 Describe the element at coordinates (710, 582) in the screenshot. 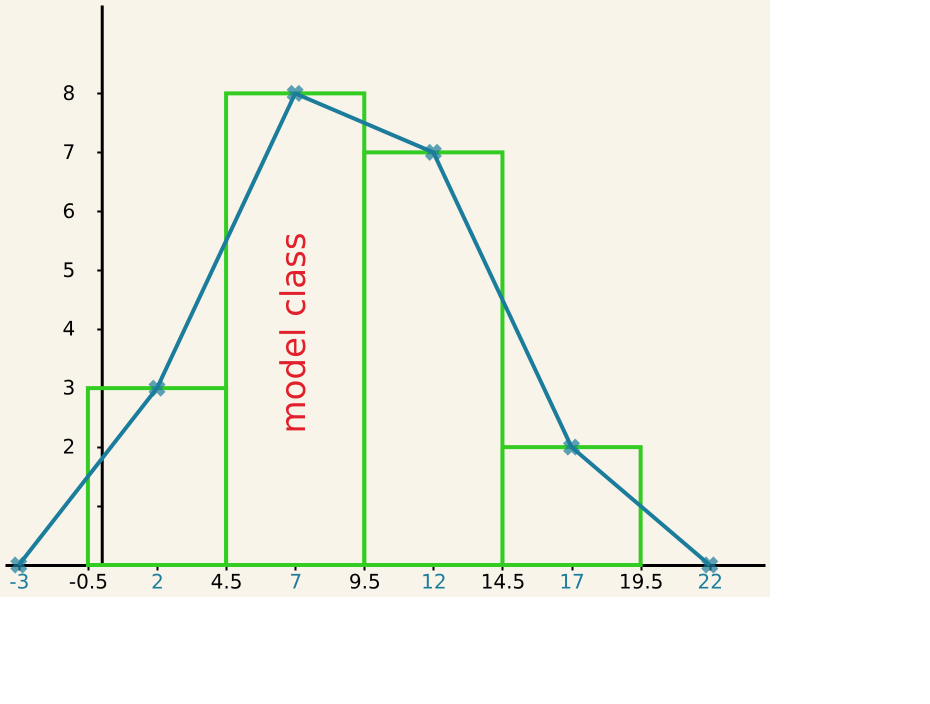

I see `x-tick-label: 22` at that location.